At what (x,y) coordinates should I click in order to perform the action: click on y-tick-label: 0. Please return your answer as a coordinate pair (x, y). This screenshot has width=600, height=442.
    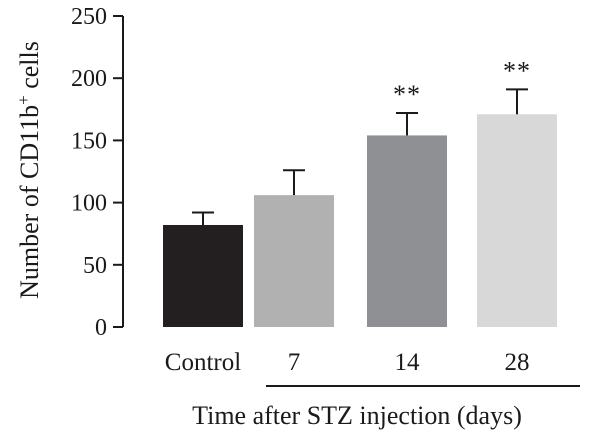
    Looking at the image, I should click on (101, 328).